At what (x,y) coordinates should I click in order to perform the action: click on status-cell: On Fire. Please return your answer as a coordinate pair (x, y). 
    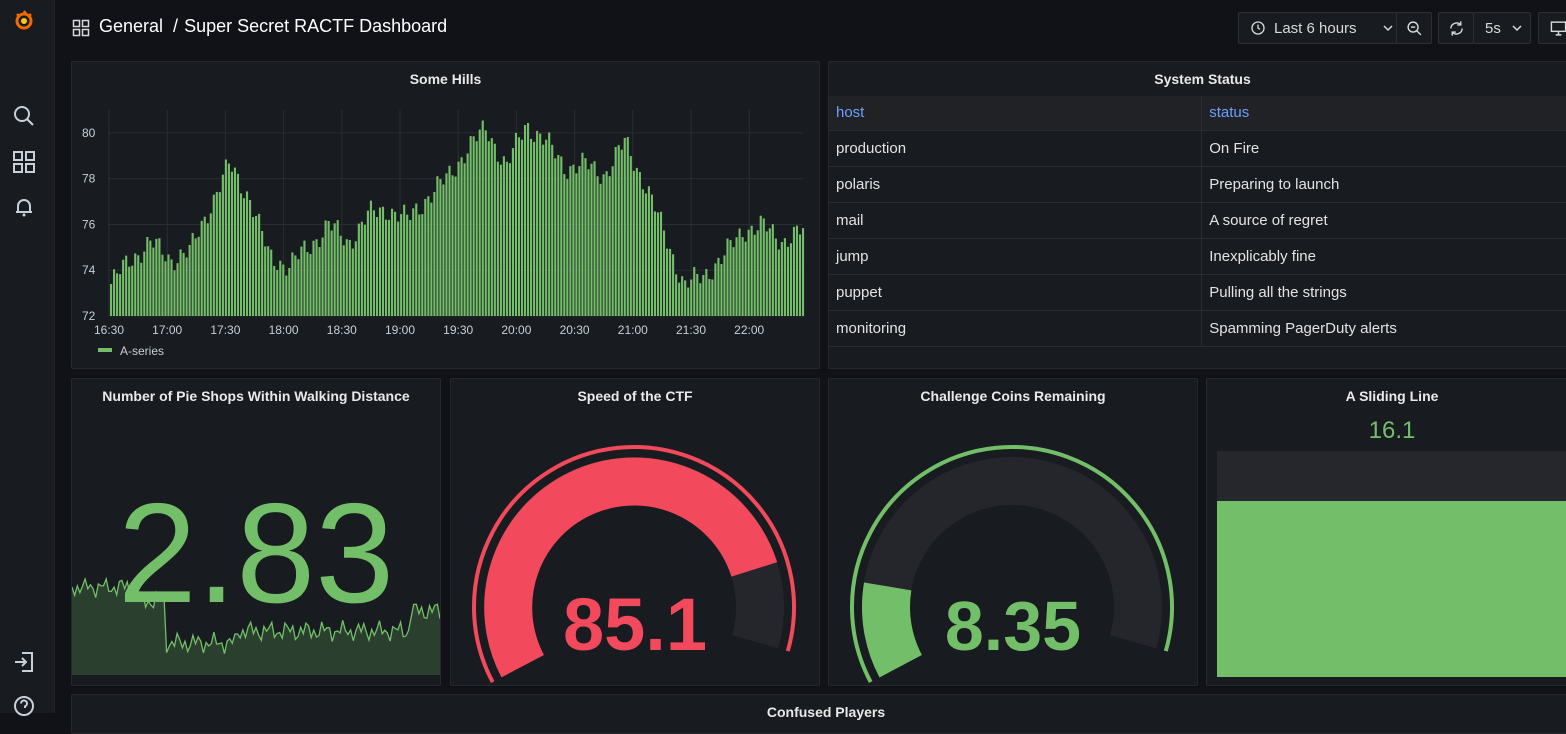
    Looking at the image, I should click on (1383, 148).